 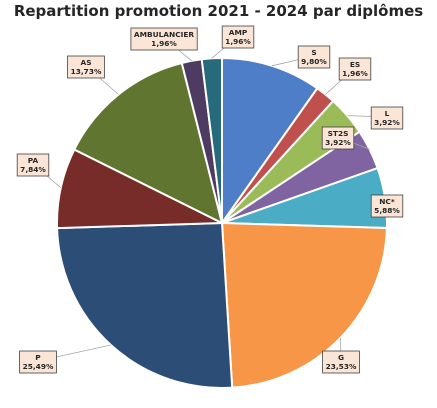 I want to click on slice-category-label: PA, so click(x=33, y=160).